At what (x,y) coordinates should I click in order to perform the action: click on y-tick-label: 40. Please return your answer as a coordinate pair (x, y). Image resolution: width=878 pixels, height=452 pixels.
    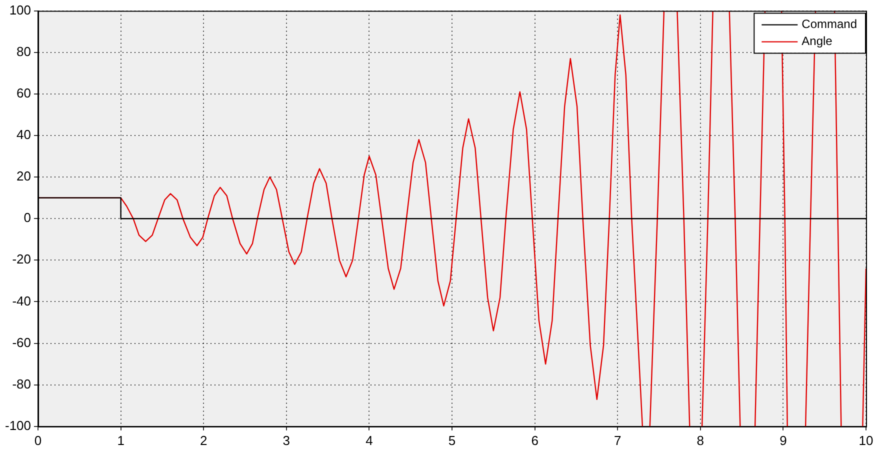
    Looking at the image, I should click on (24, 134).